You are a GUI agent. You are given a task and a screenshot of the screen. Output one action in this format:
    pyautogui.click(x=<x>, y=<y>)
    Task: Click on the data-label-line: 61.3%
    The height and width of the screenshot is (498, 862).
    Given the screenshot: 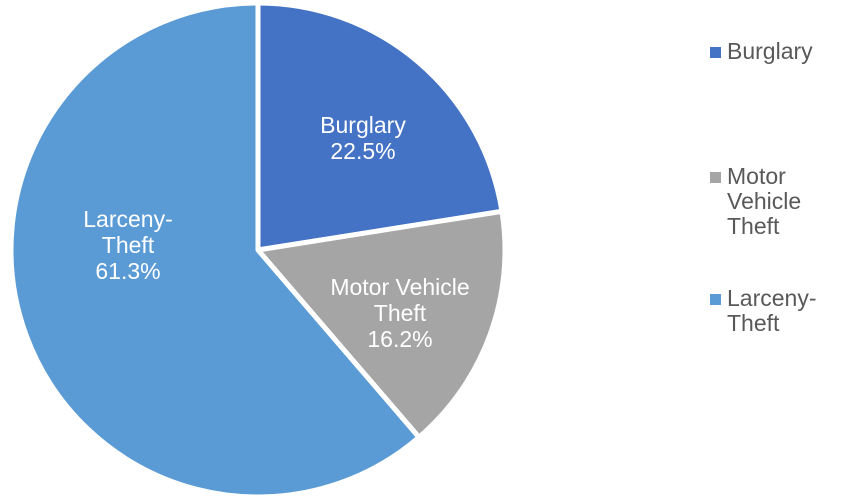 What is the action you would take?
    pyautogui.click(x=127, y=271)
    